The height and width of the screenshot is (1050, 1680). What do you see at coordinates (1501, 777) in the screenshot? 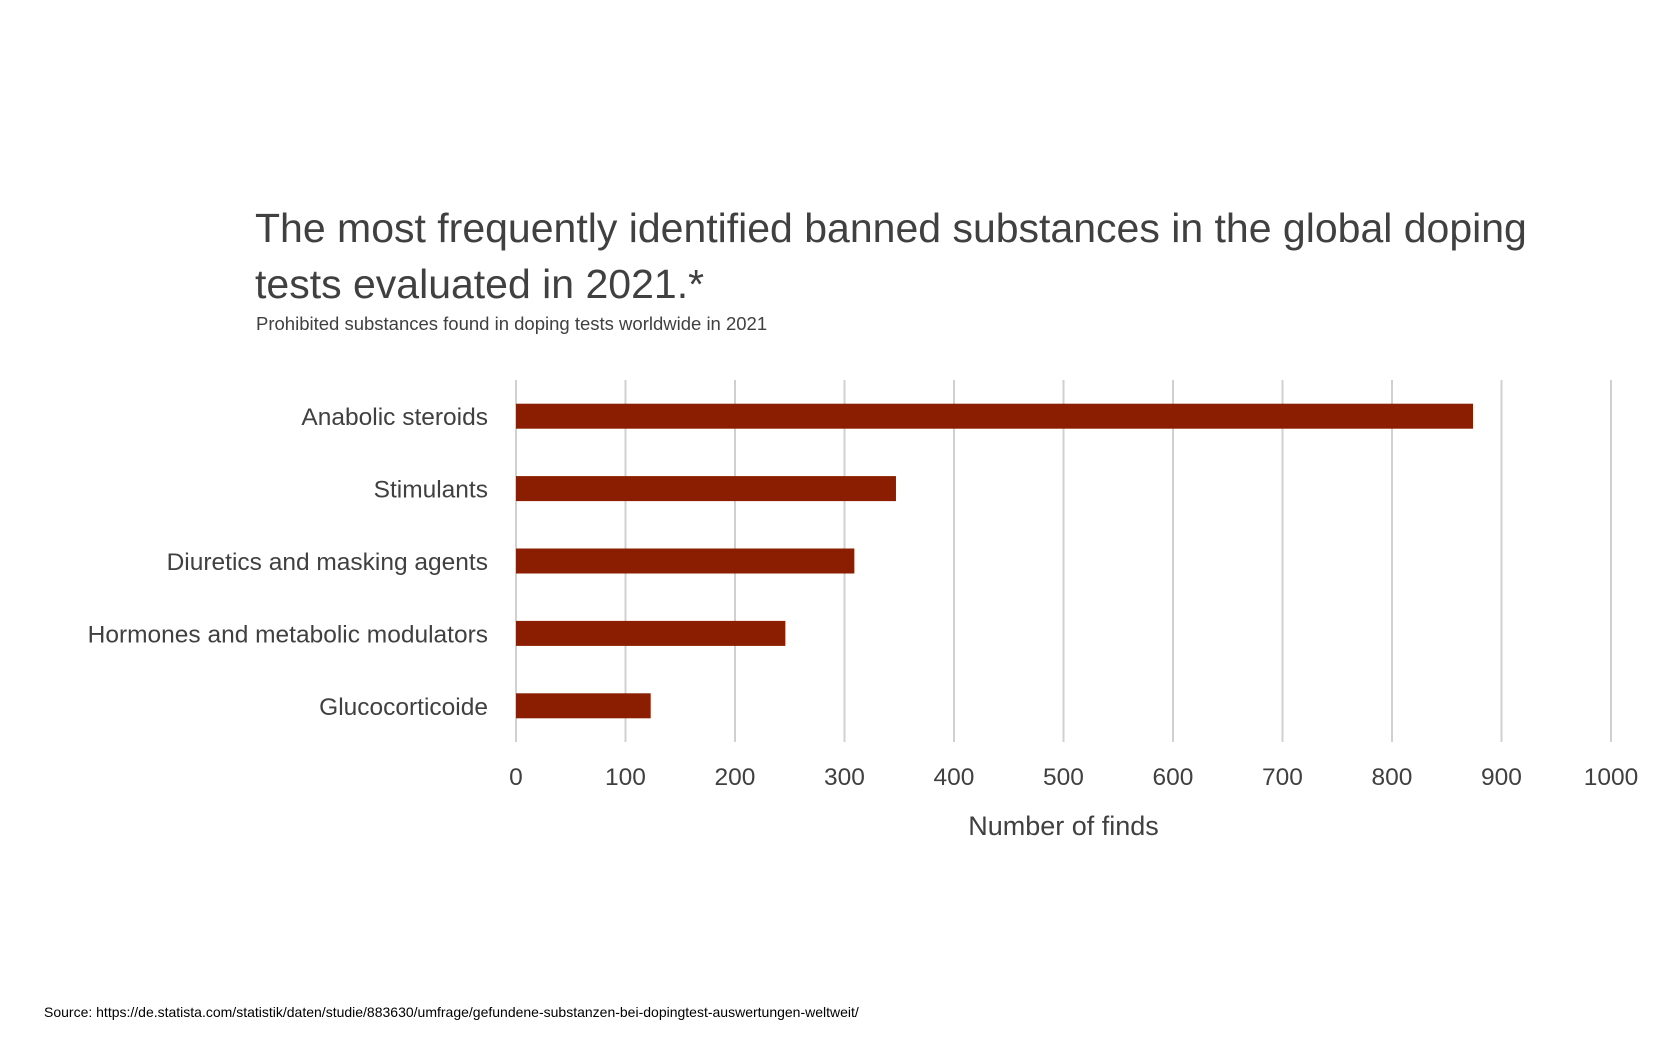
I see `x-tick-label: 900` at bounding box center [1501, 777].